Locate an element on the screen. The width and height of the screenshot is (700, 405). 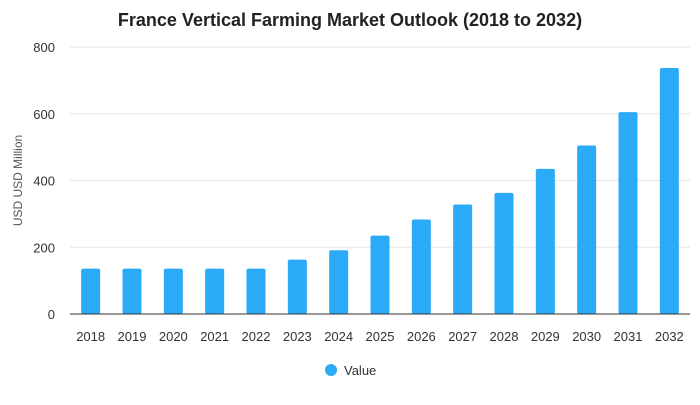
x-tick-label: 2018 is located at coordinates (90, 336).